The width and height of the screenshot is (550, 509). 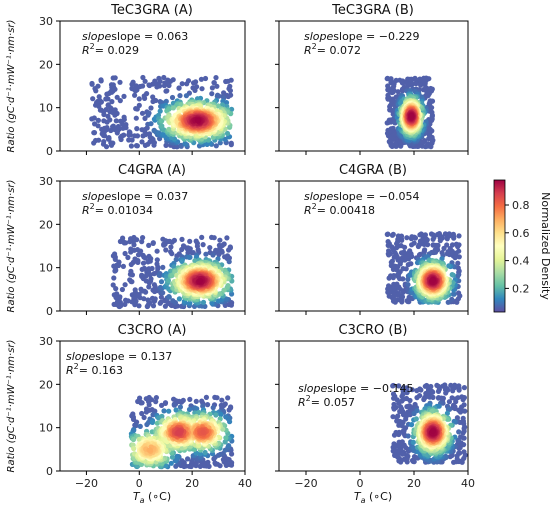 I want to click on r2-annotation: R2= 0.072, so click(x=332, y=49).